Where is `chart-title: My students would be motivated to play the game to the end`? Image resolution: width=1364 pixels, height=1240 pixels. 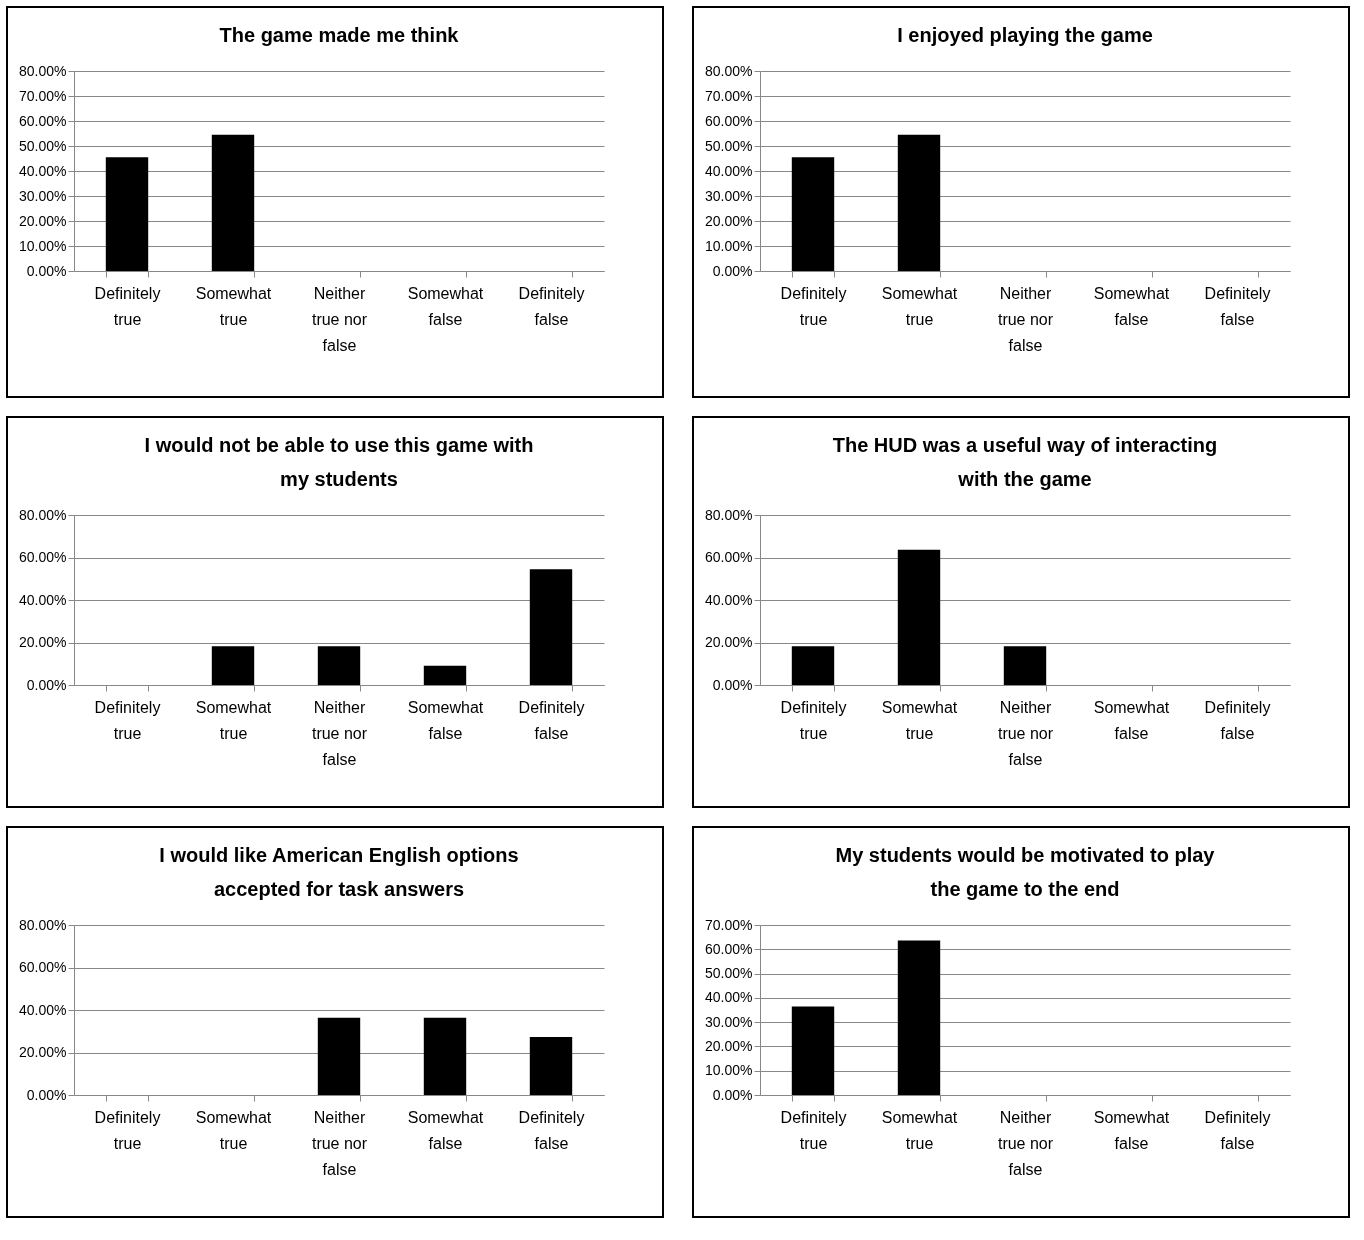
chart-title: My students would be motivated to play the game to the end is located at coordinates (1025, 872).